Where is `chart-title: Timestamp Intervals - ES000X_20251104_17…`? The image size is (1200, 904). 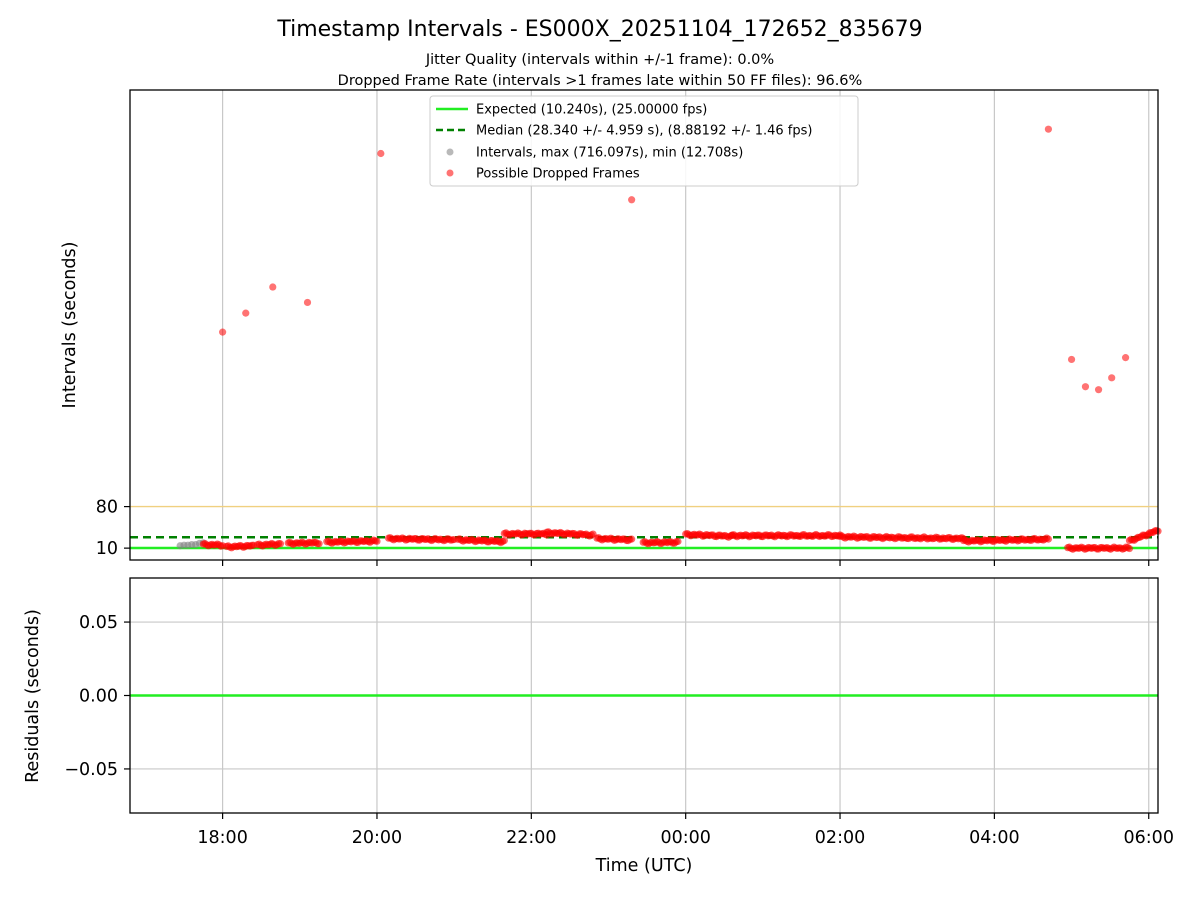 chart-title: Timestamp Intervals - ES000X_20251104_17… is located at coordinates (599, 29).